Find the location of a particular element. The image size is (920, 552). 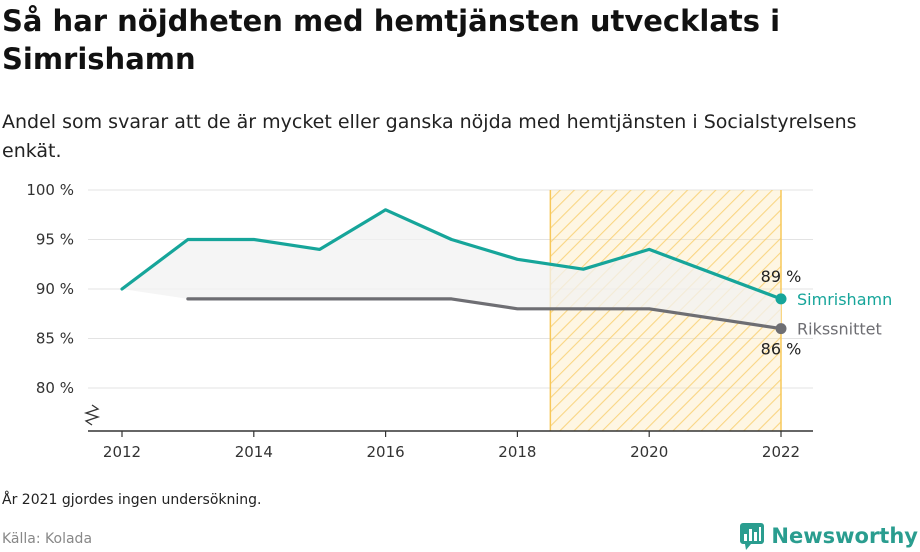

x-tick-label: 2014 is located at coordinates (254, 452).